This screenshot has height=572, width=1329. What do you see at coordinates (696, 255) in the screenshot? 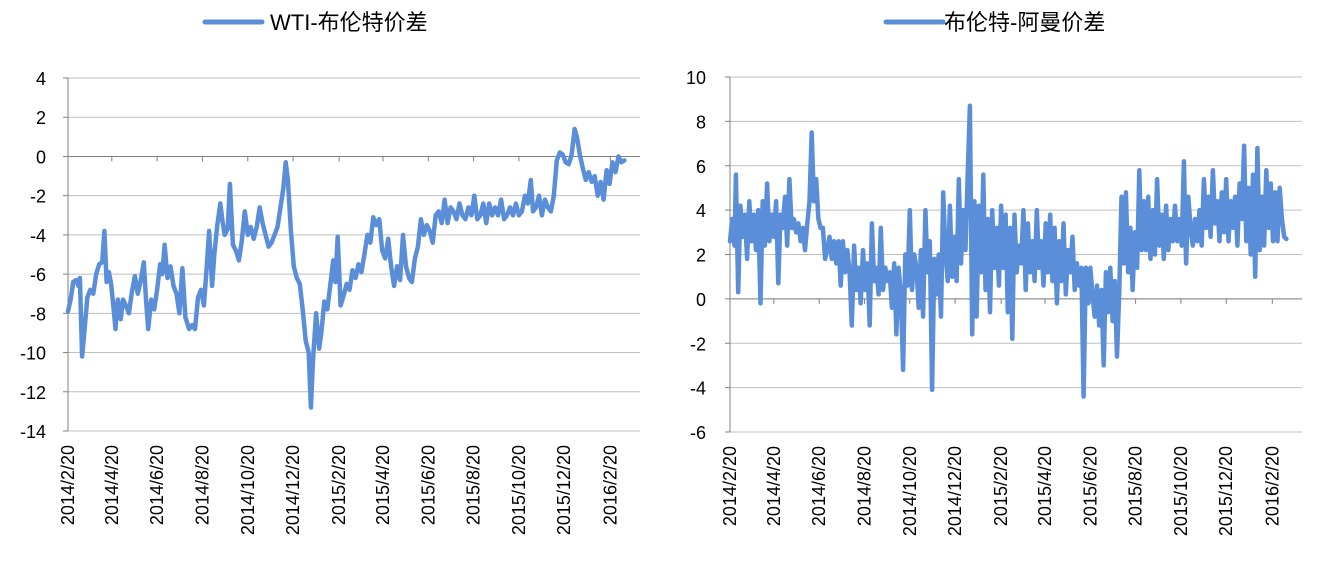
I see `y-tick-labels: 10 8 6 4 2 0 -2 -4 -6` at bounding box center [696, 255].